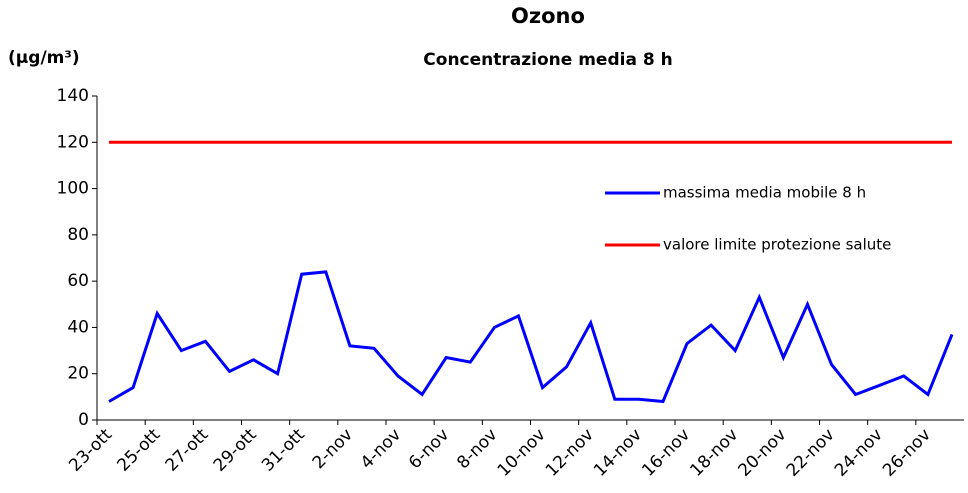  I want to click on y-tick-label: 20, so click(78, 374).